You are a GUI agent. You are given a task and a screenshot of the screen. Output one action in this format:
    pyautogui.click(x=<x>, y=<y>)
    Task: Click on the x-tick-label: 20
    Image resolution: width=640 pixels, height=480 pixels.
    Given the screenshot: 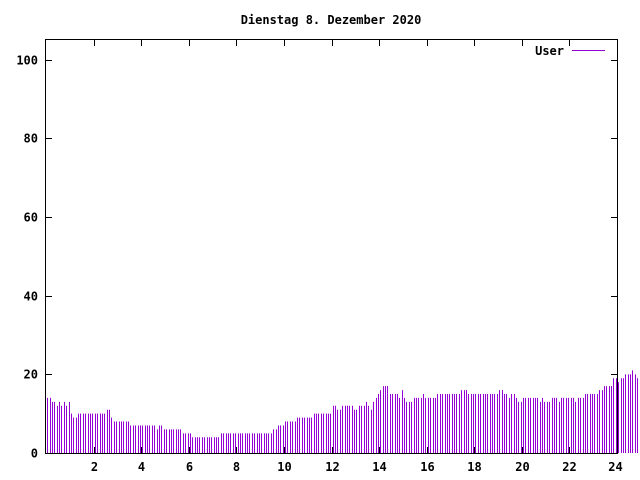 What is the action you would take?
    pyautogui.click(x=522, y=467)
    